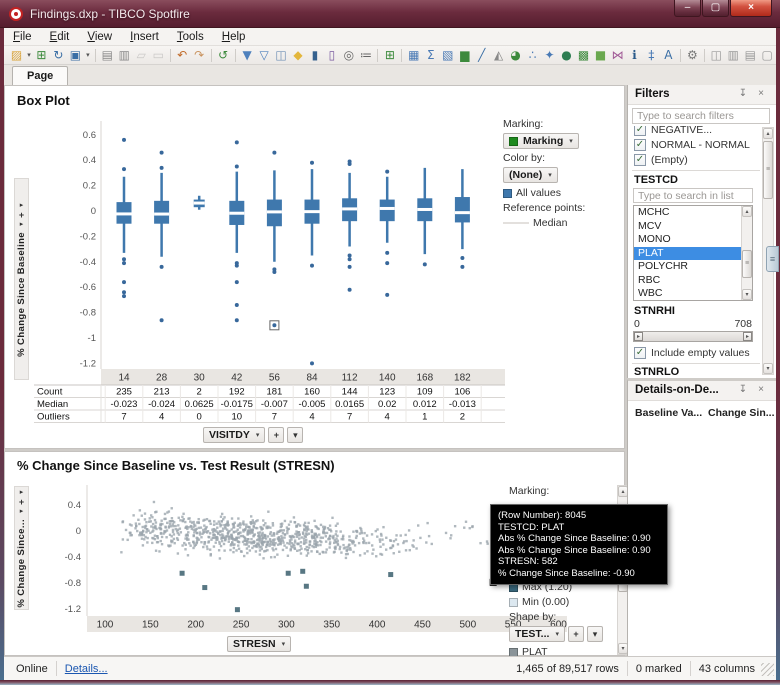 The width and height of the screenshot is (780, 685). Describe the element at coordinates (264, 54) in the screenshot. I see `filter-scheme-icon: ▽` at that location.